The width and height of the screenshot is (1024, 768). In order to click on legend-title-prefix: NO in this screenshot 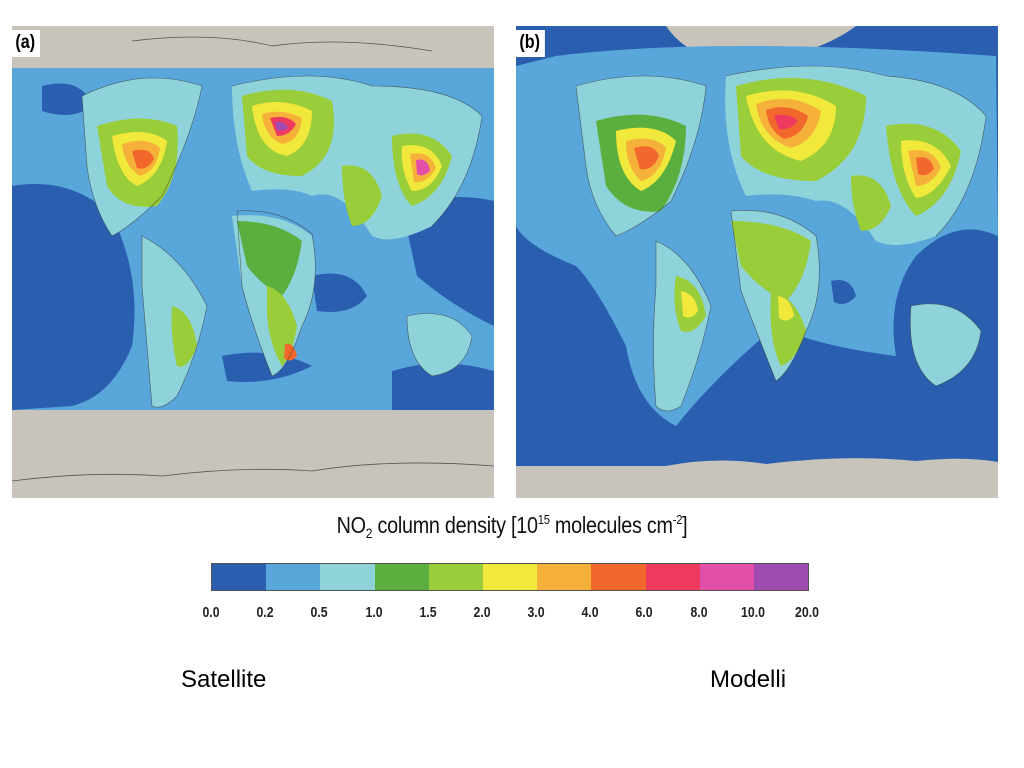, I will do `click(351, 525)`.